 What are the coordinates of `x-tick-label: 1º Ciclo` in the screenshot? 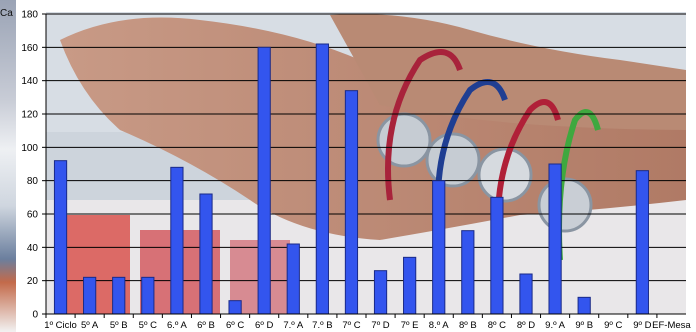 It's located at (60, 325).